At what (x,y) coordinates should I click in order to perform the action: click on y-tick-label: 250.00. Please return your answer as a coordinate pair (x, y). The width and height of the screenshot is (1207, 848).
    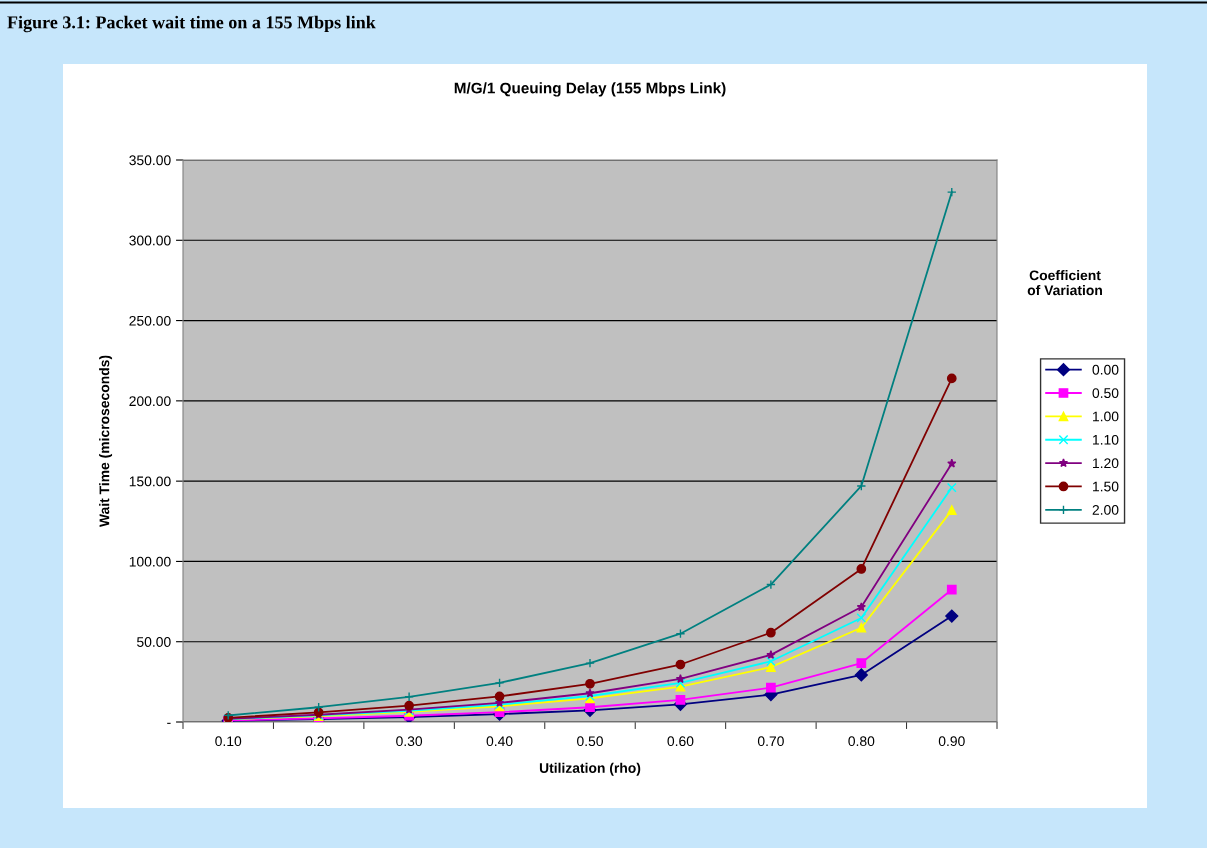
    Looking at the image, I should click on (150, 320).